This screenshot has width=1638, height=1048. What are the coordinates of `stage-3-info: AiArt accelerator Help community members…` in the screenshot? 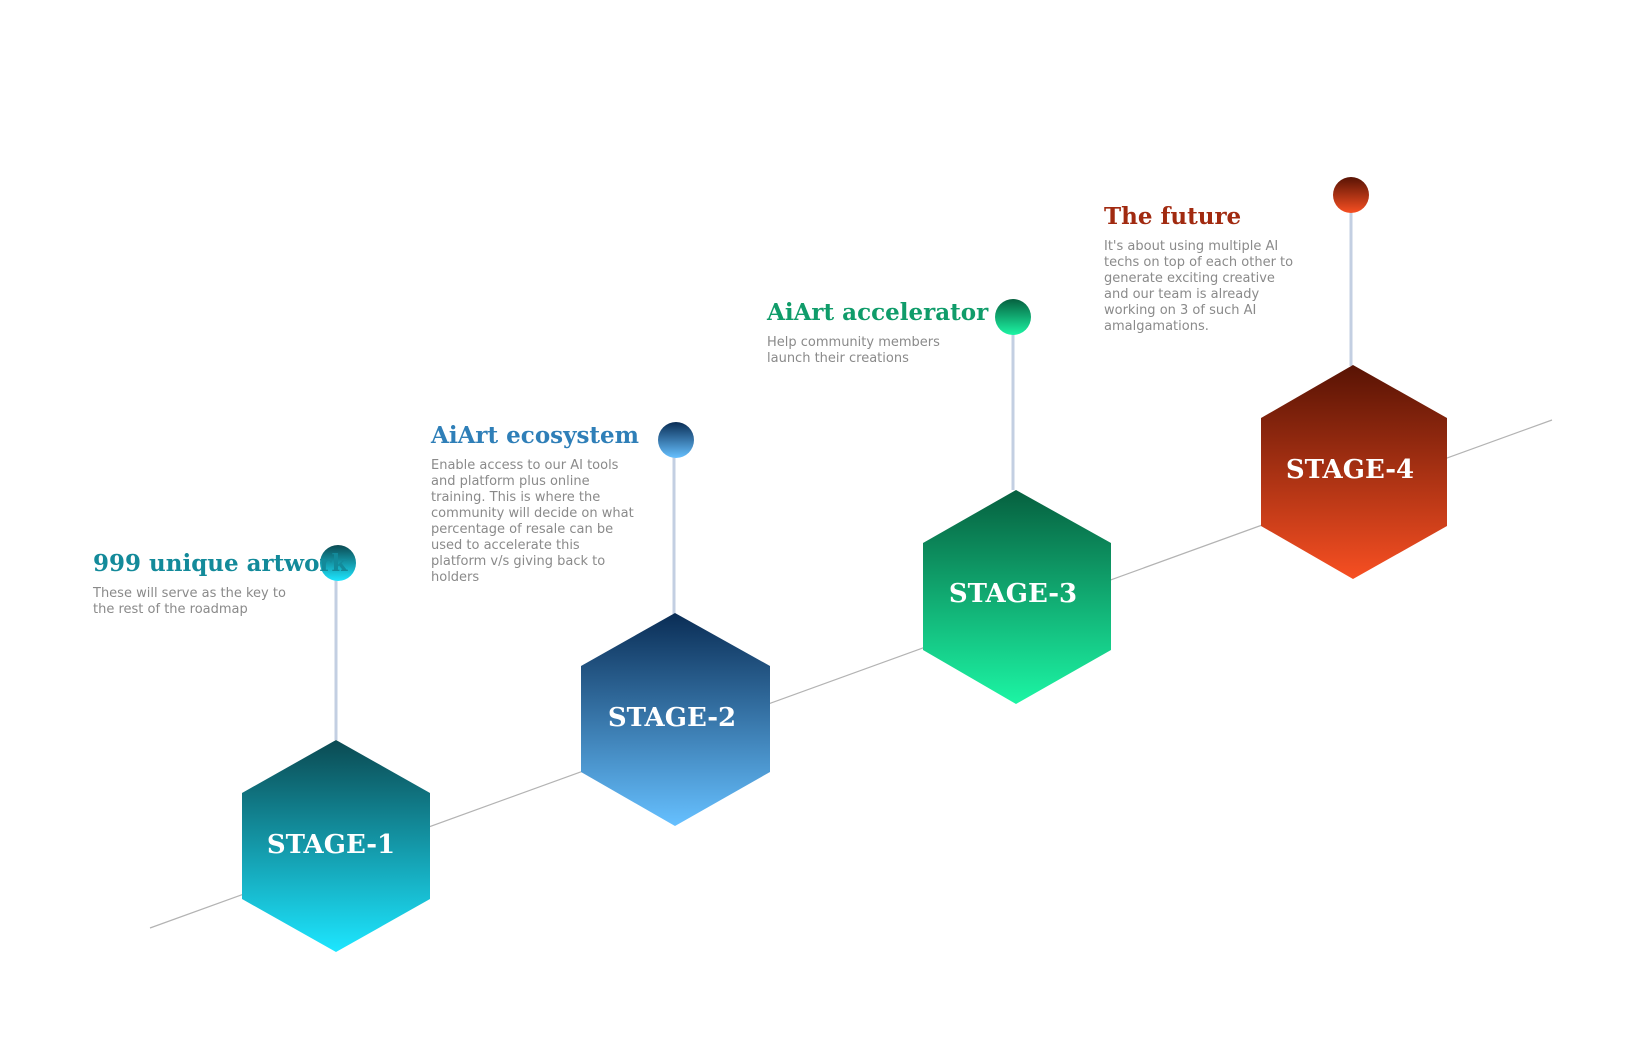 It's located at (878, 333).